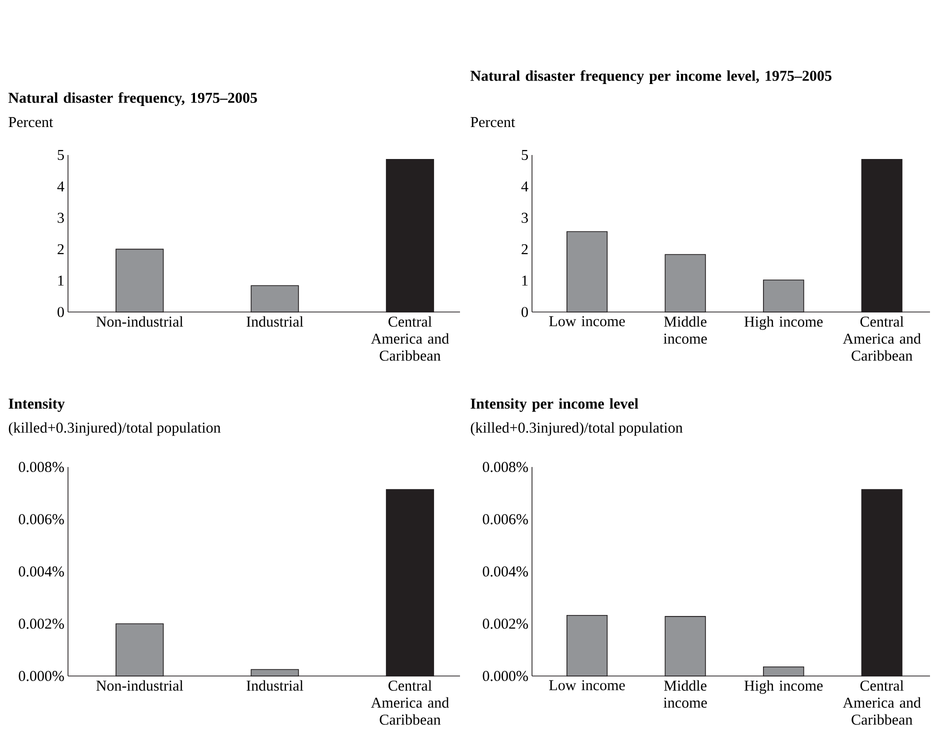 This screenshot has height=747, width=943. I want to click on chart-title: Natural disaster frequency per income level, 1975–2005, so click(651, 77).